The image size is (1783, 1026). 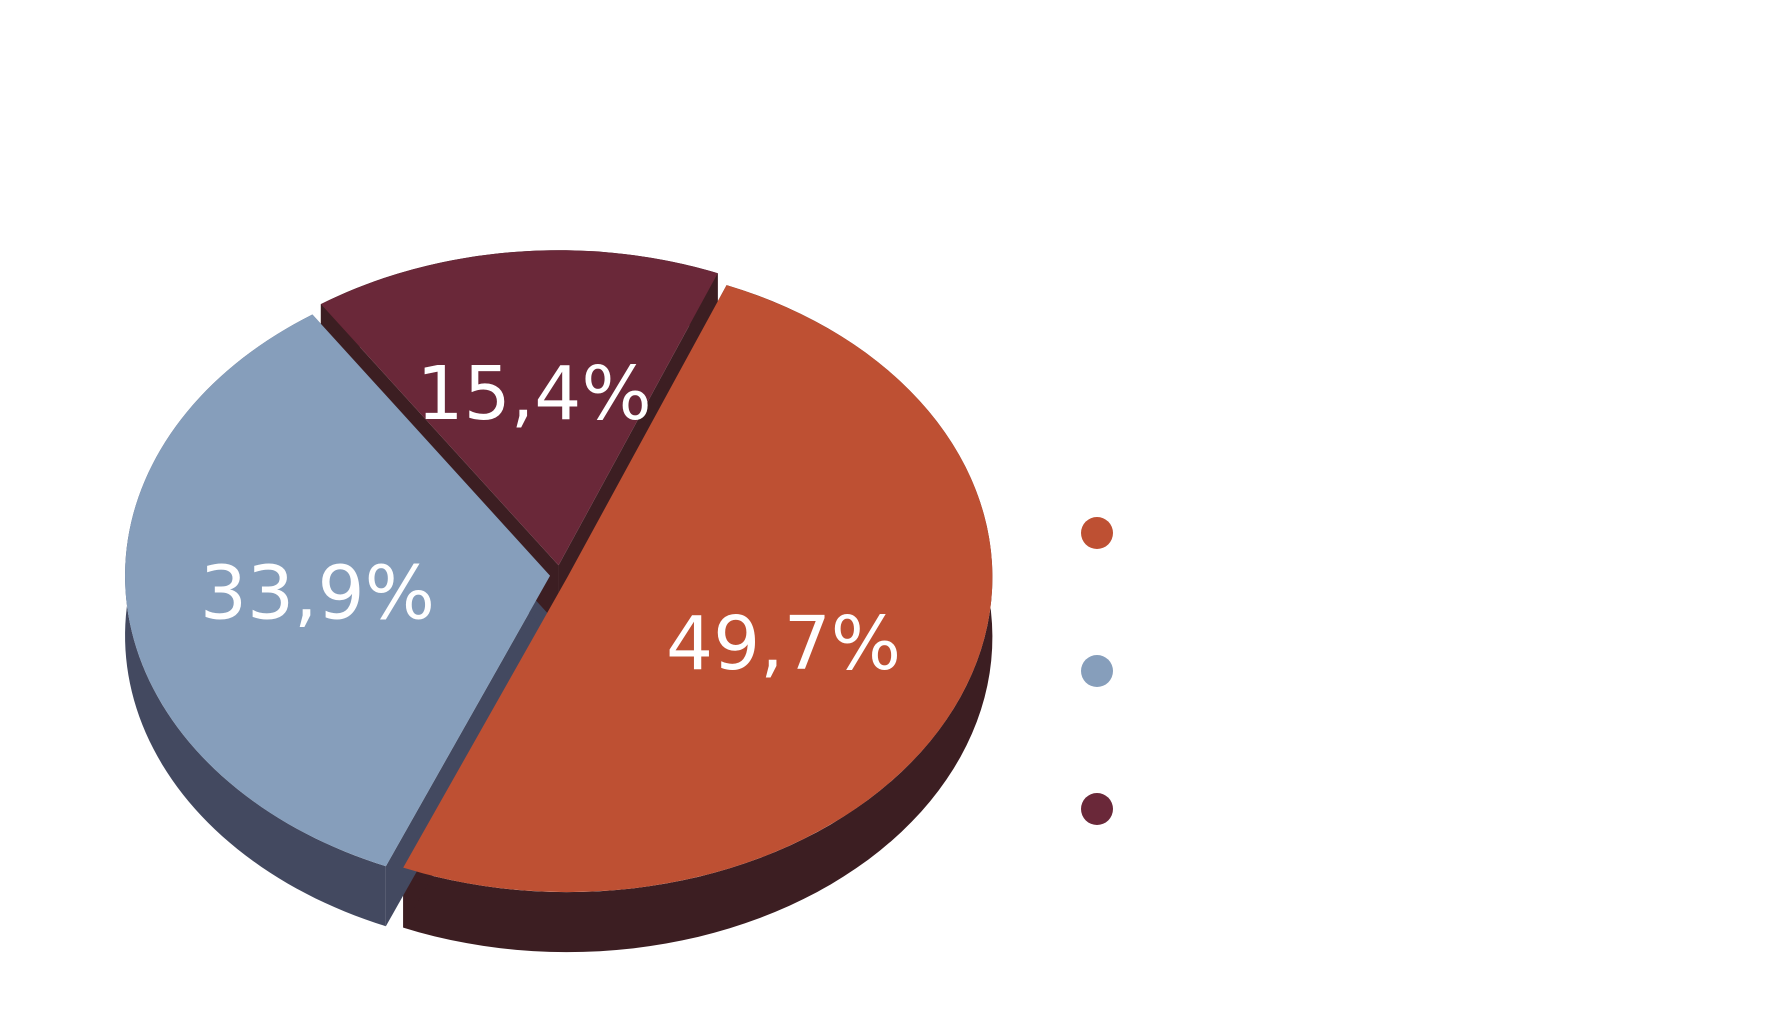 What do you see at coordinates (783, 644) in the screenshot?
I see `slice-label-1: 49,7%` at bounding box center [783, 644].